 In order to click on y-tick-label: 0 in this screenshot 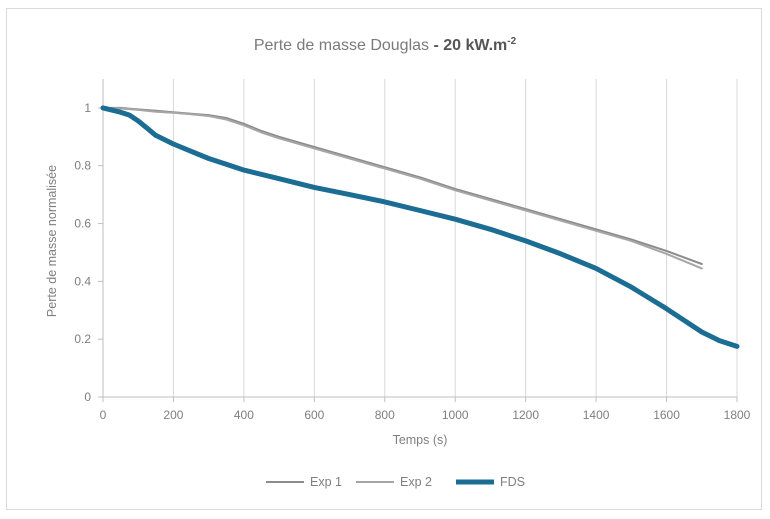, I will do `click(87, 397)`.